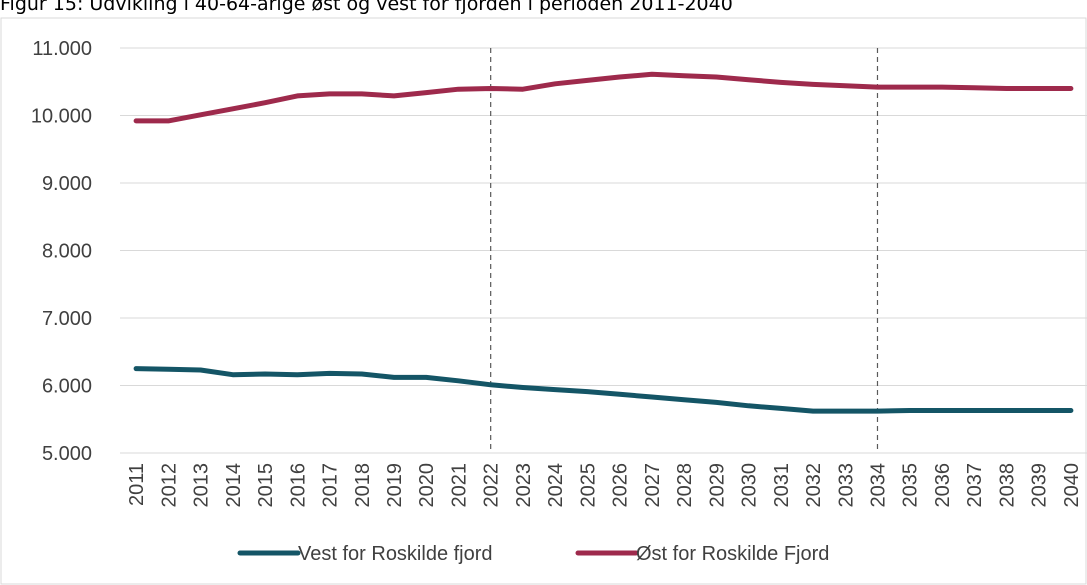  I want to click on x-tick-label: 2014, so click(234, 485).